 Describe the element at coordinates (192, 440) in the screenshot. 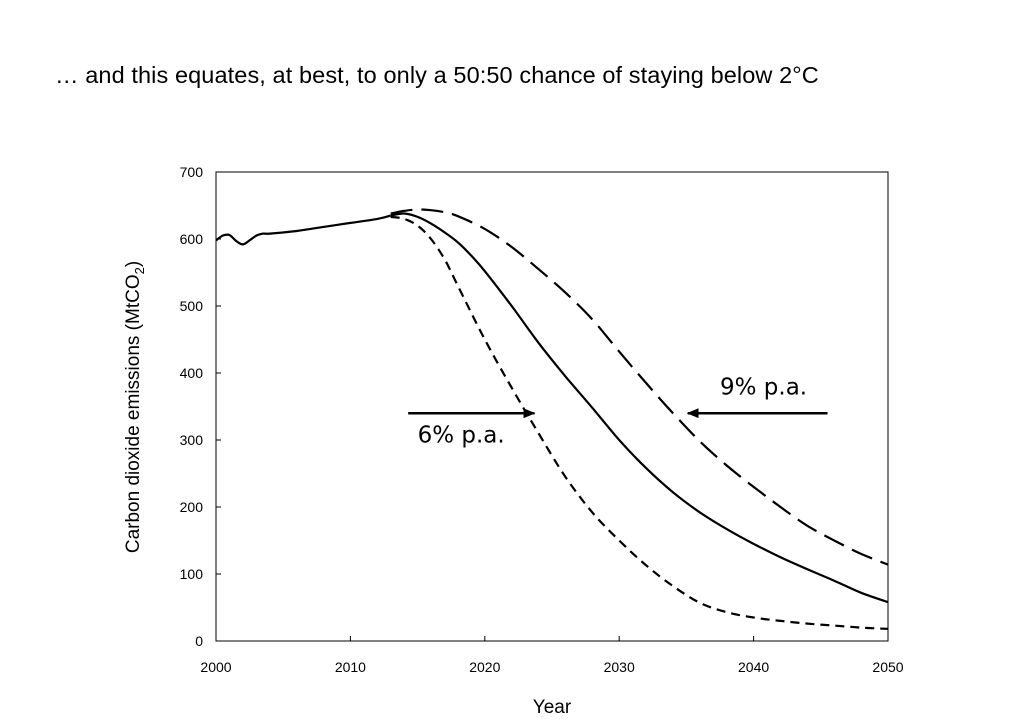

I see `y-tick-label: 300` at that location.